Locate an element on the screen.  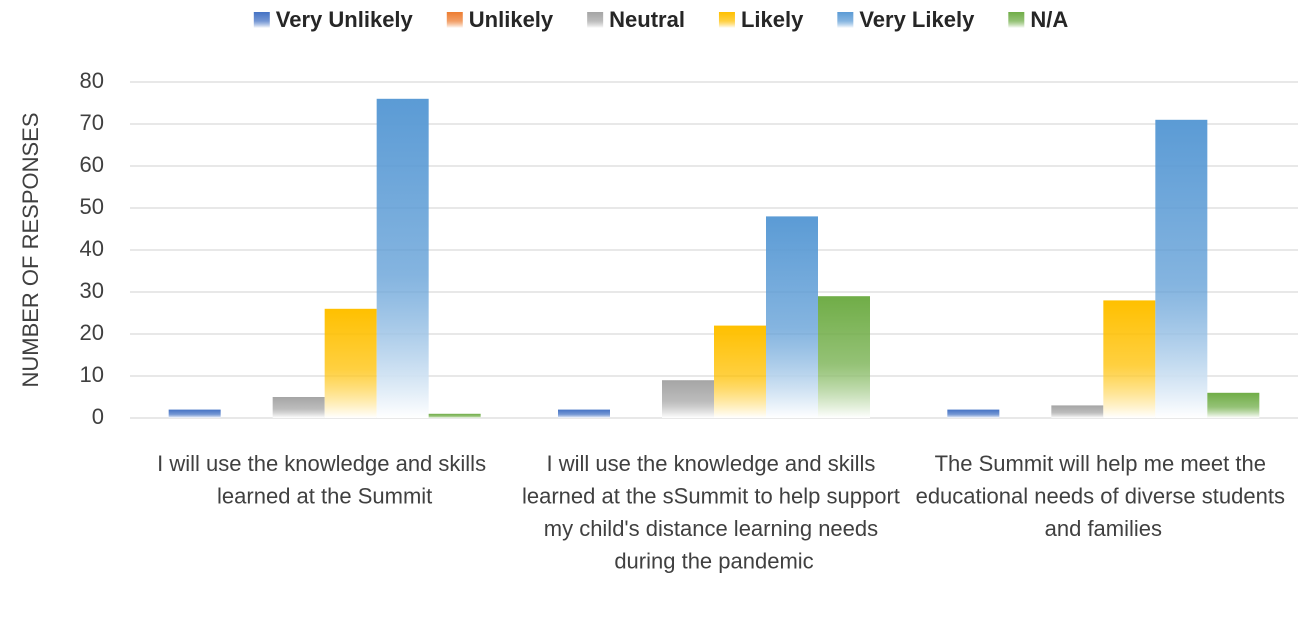
legend-label: Neutral is located at coordinates (647, 19).